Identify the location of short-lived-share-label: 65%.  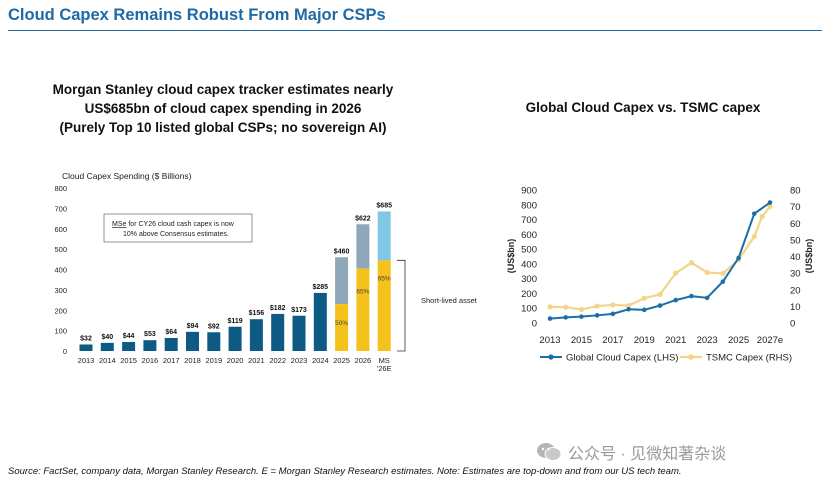
(384, 278).